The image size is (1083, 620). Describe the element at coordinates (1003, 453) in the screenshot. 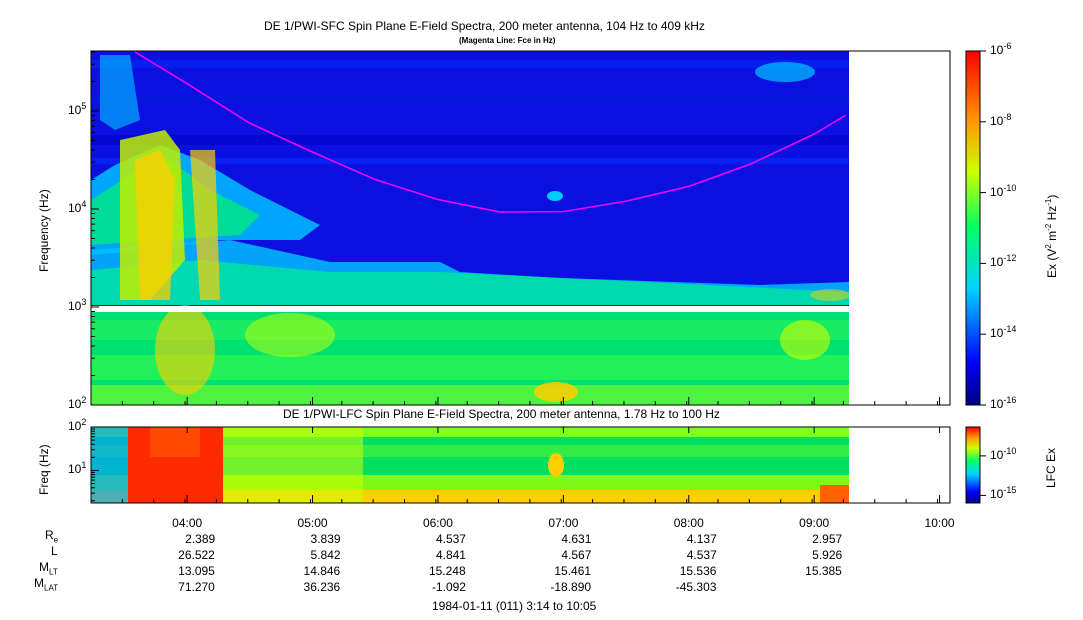

I see `lfc-colorbar-tick-label: 10-10` at that location.